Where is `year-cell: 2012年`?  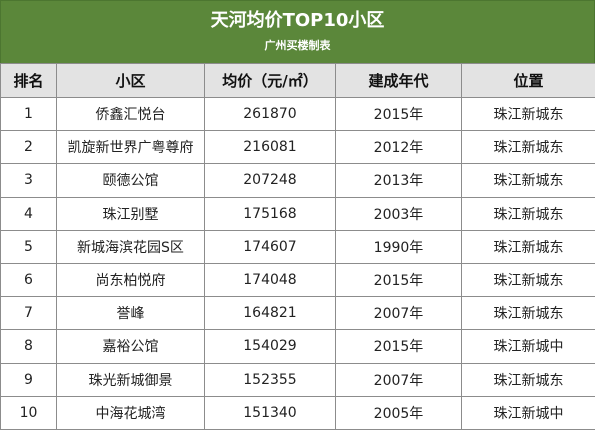 year-cell: 2012年 is located at coordinates (399, 147).